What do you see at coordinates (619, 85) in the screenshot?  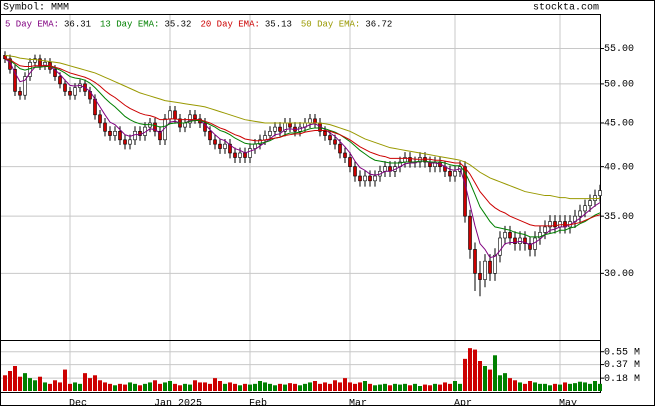 I see `y-tick-label: 50.00` at bounding box center [619, 85].